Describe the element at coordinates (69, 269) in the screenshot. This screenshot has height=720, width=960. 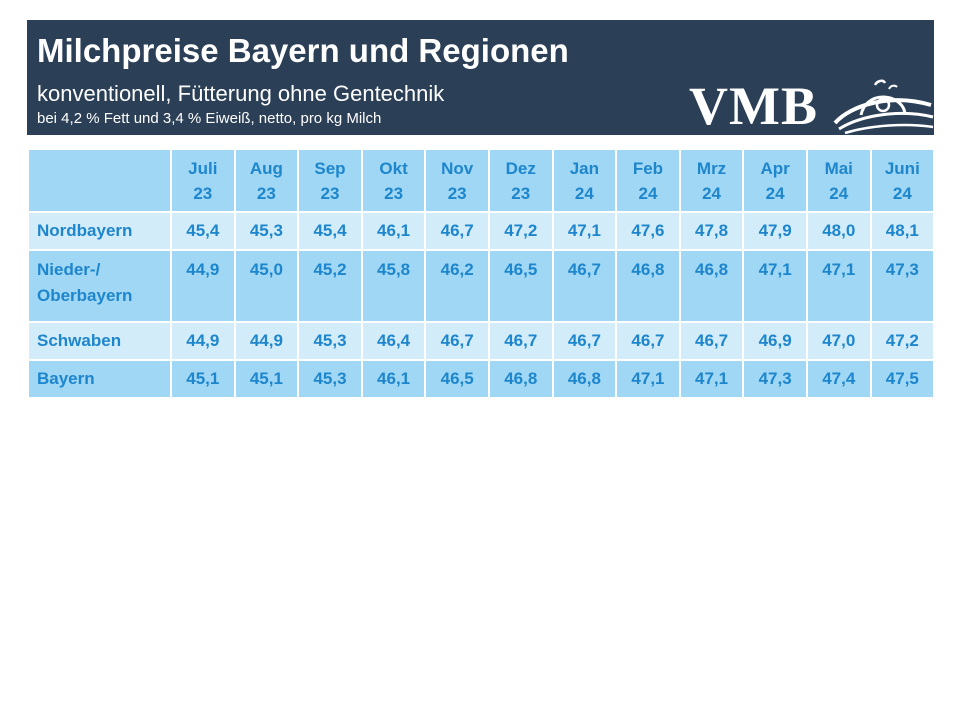
I see `row-label-line: Nieder-/` at that location.